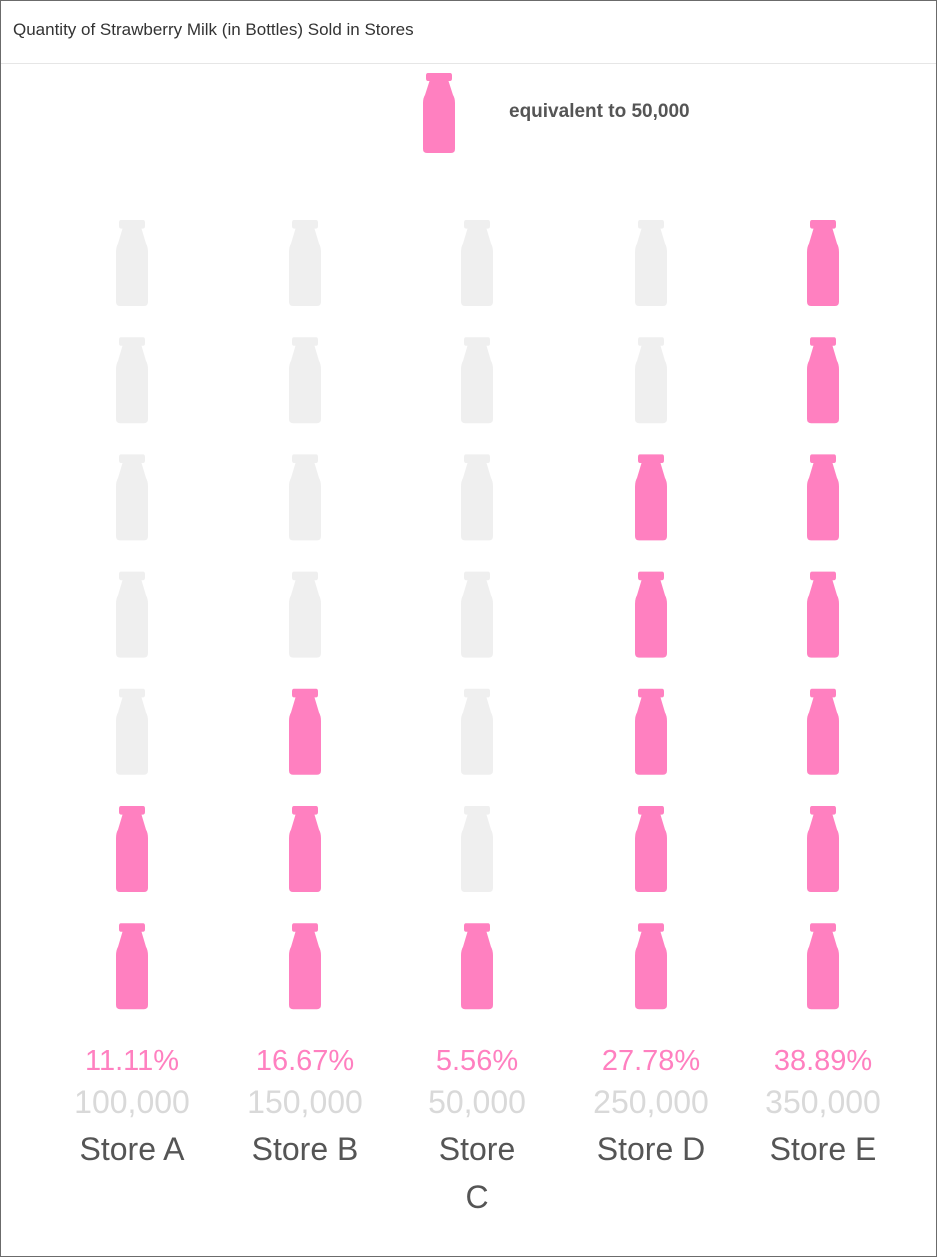 The width and height of the screenshot is (937, 1257). I want to click on category-labels: 38.89% 350,000 Store E, so click(823, 1108).